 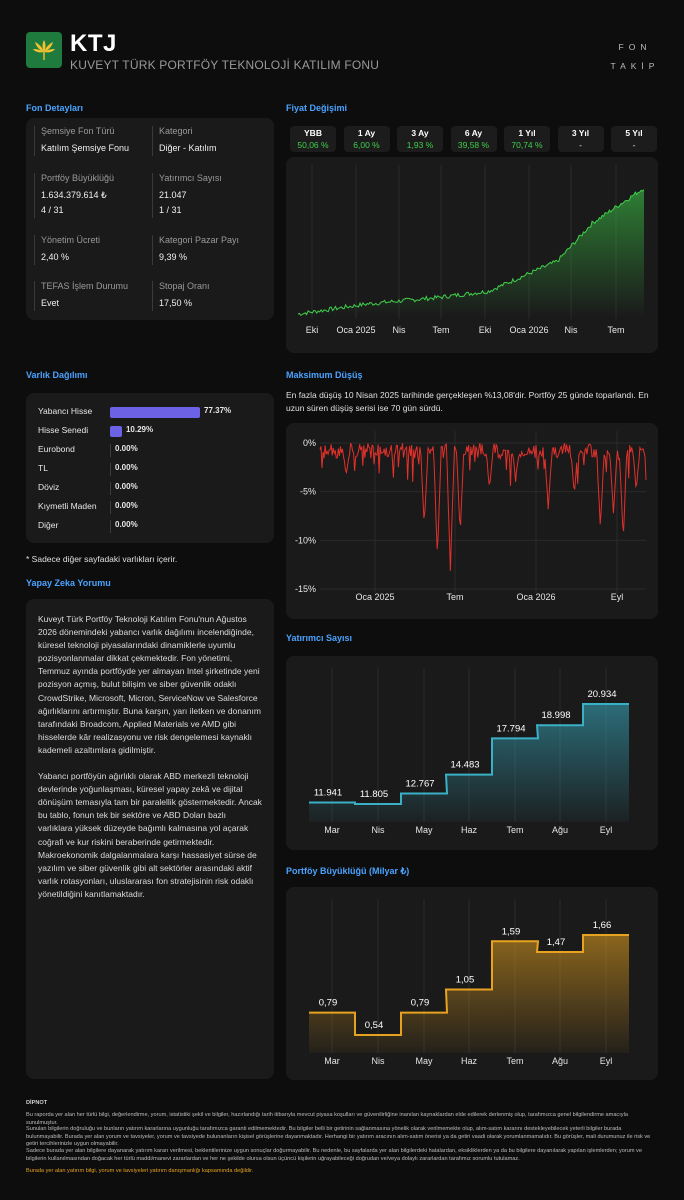 What do you see at coordinates (510, 728) in the screenshot?
I see `investor-data-label: 17.794` at bounding box center [510, 728].